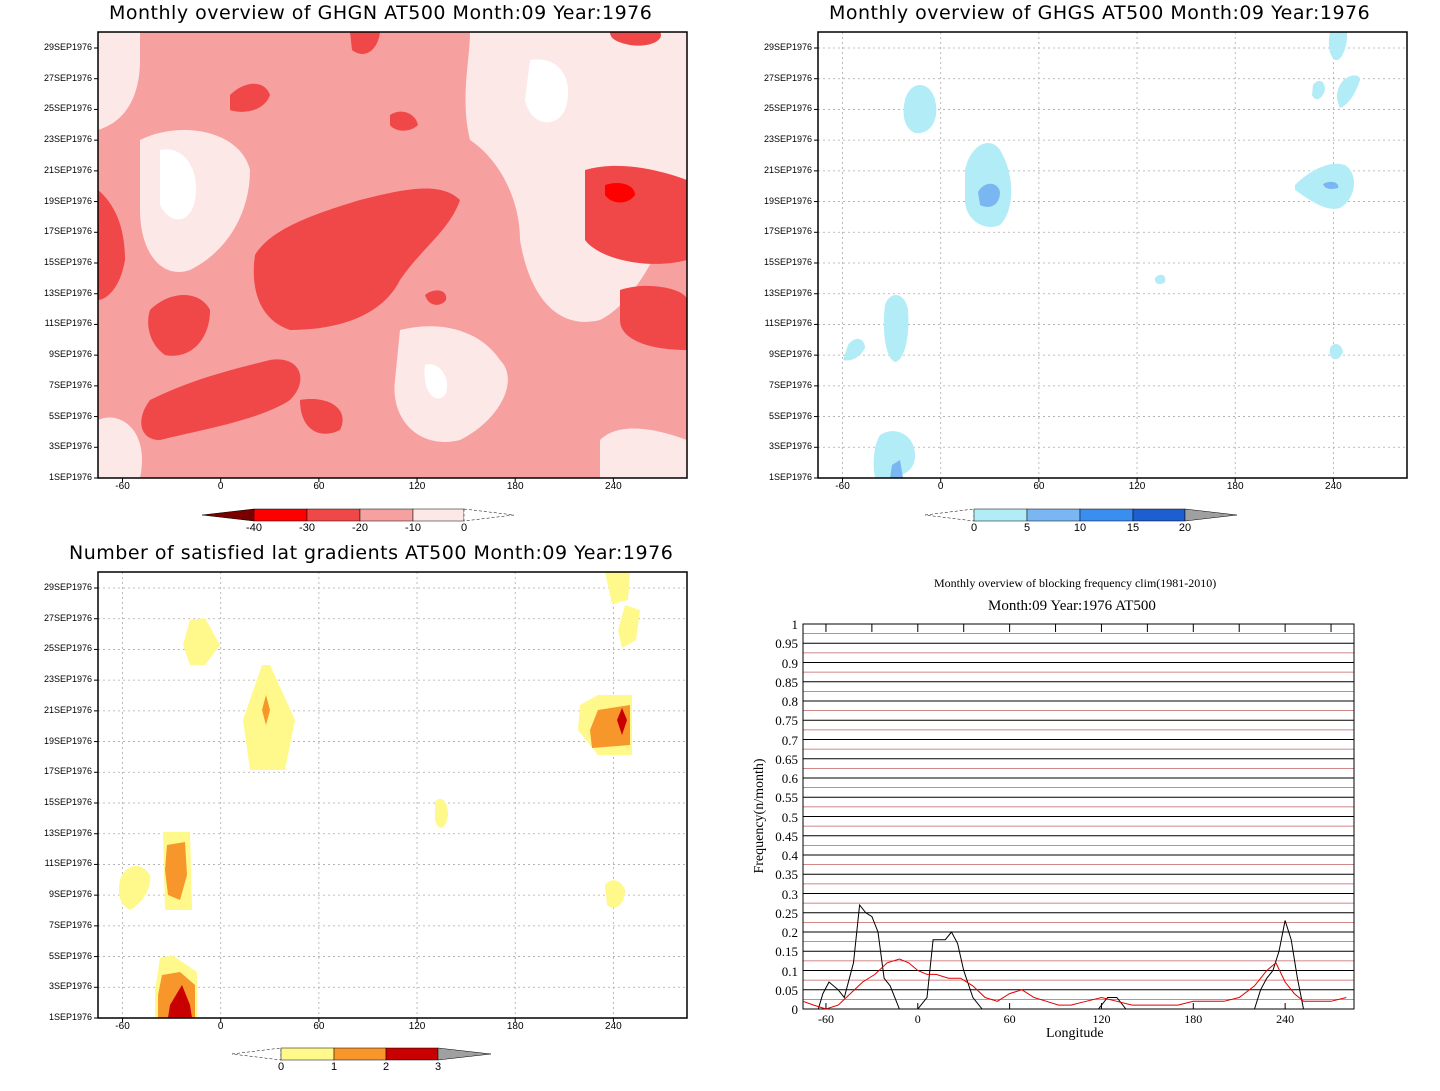  Describe the element at coordinates (464, 528) in the screenshot. I see `ghgn-colorbar-label: 0` at that location.